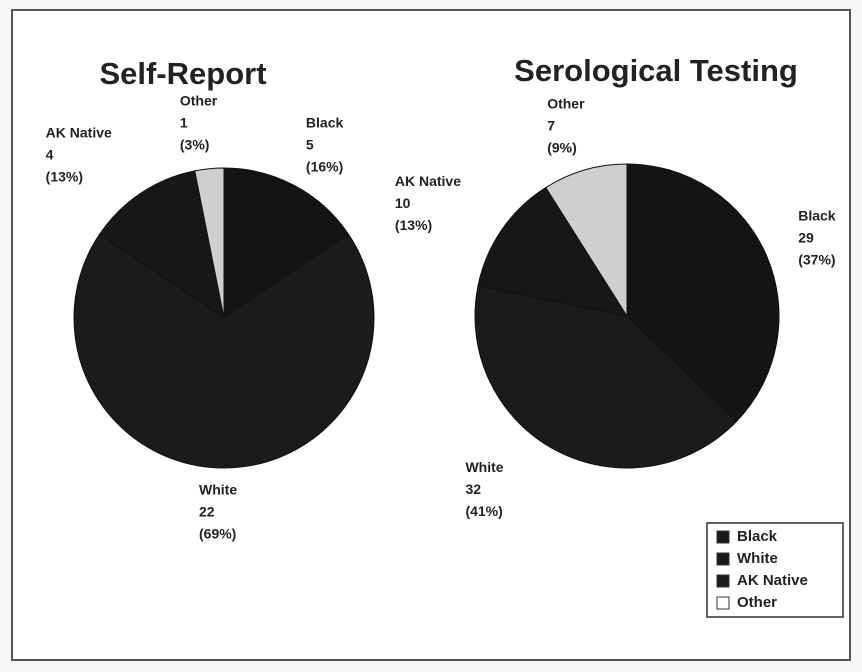  What do you see at coordinates (182, 73) in the screenshot?
I see `chart-title: Self-Report` at bounding box center [182, 73].